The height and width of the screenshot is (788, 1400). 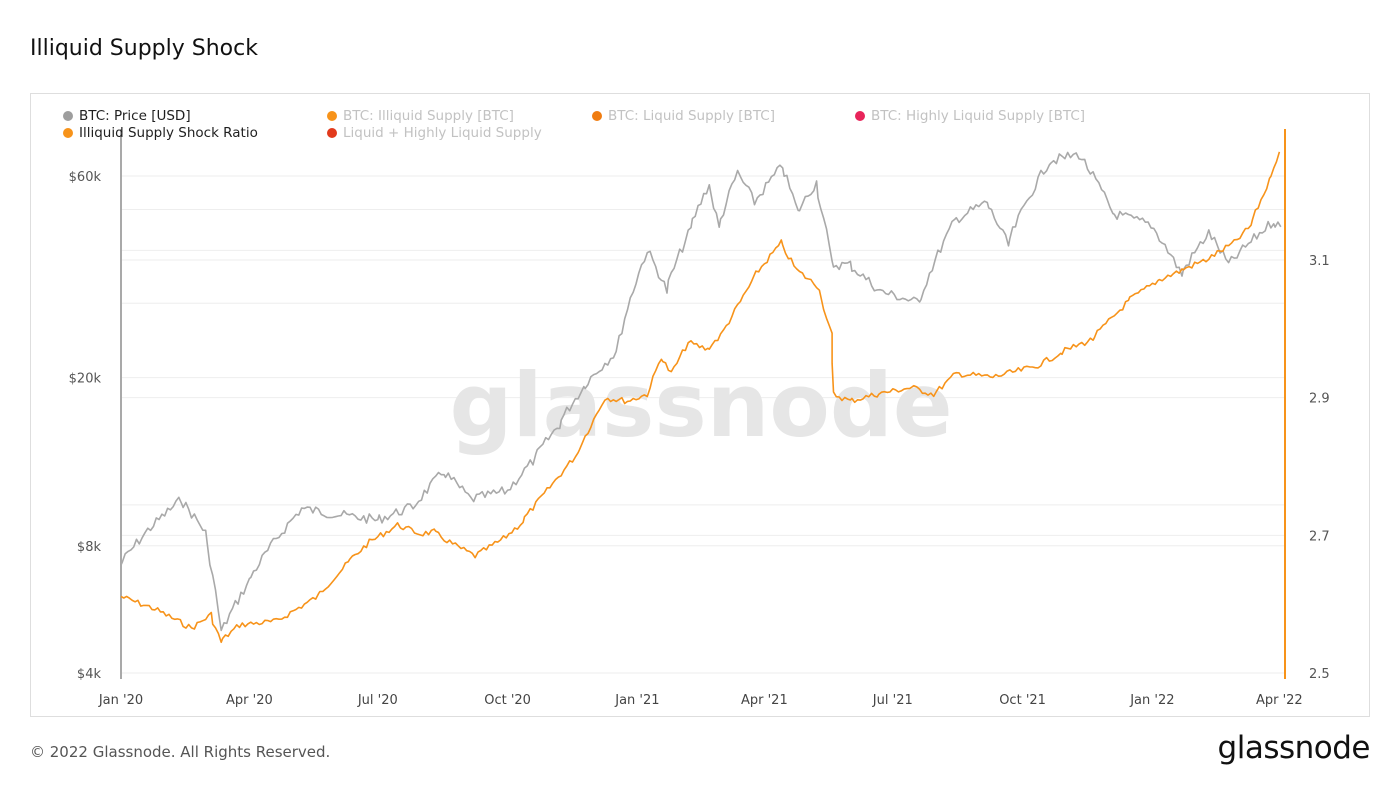 I want to click on legend-dot-illiquid-supply, so click(x=332, y=116).